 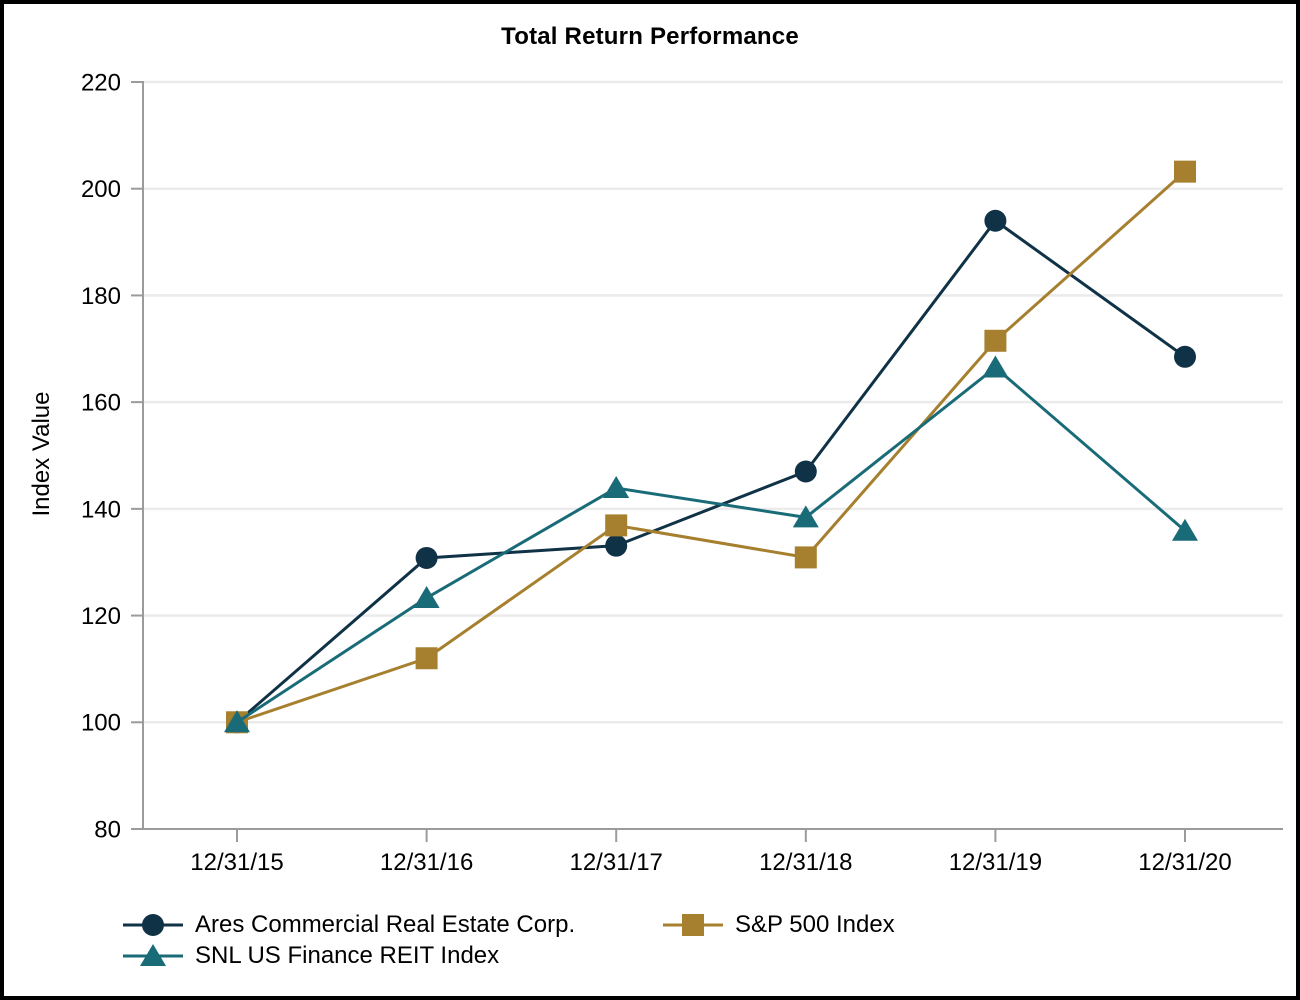 What do you see at coordinates (385, 924) in the screenshot?
I see `legend-label-acre: Ares Commercial Real Estate Corp.` at bounding box center [385, 924].